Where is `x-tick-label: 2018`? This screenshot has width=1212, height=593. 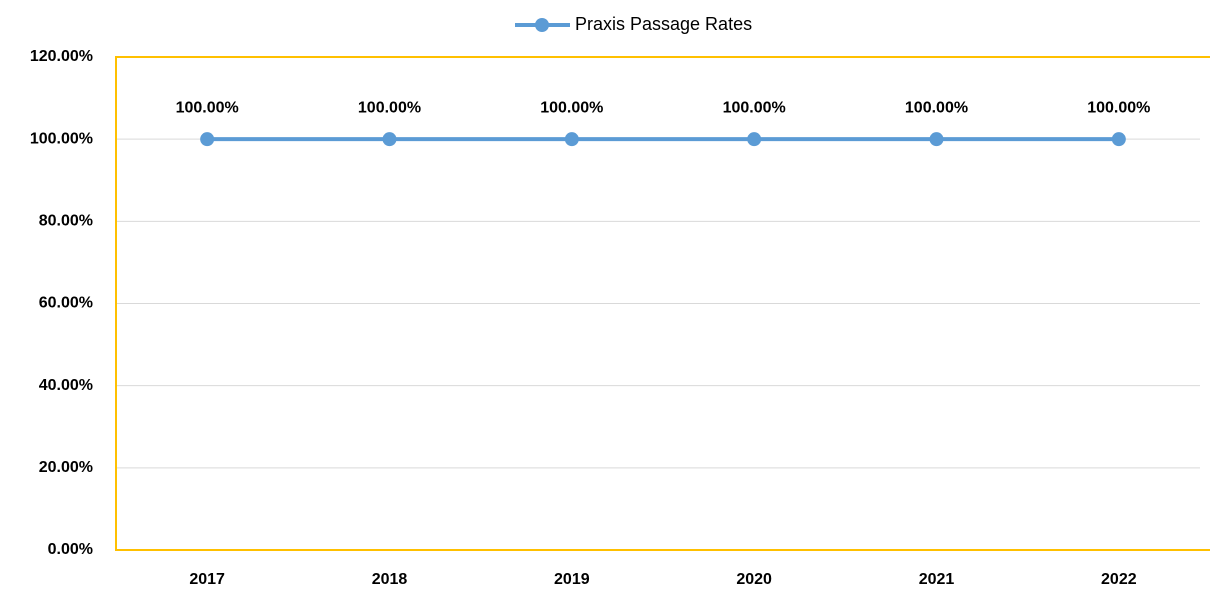 x-tick-label: 2018 is located at coordinates (390, 579).